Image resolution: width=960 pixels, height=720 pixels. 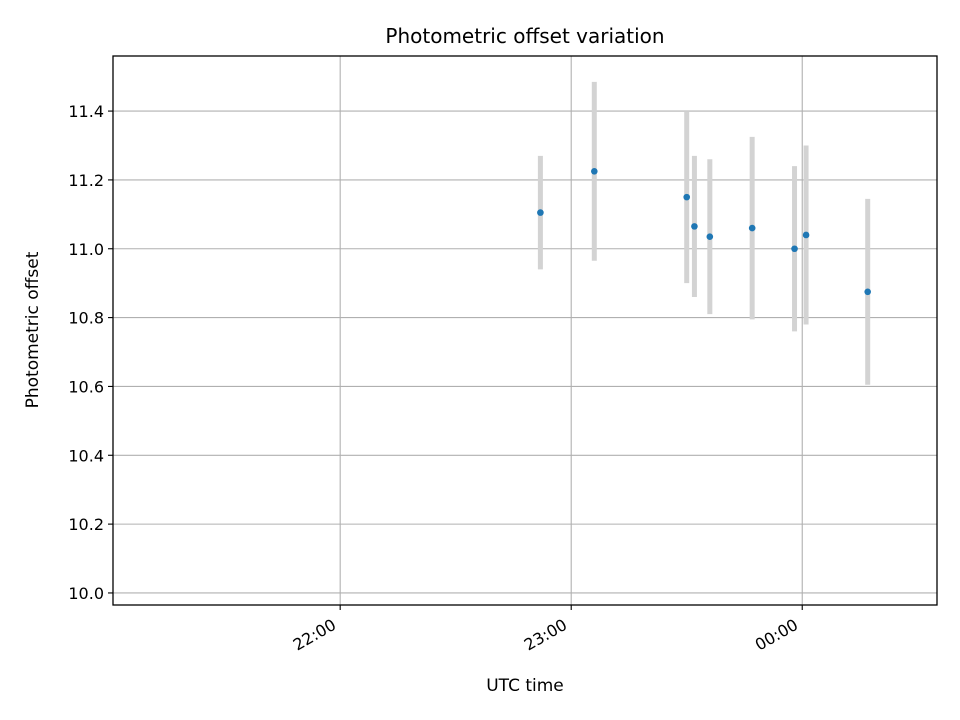 I want to click on y-tick-label: 10.8, so click(x=86, y=318).